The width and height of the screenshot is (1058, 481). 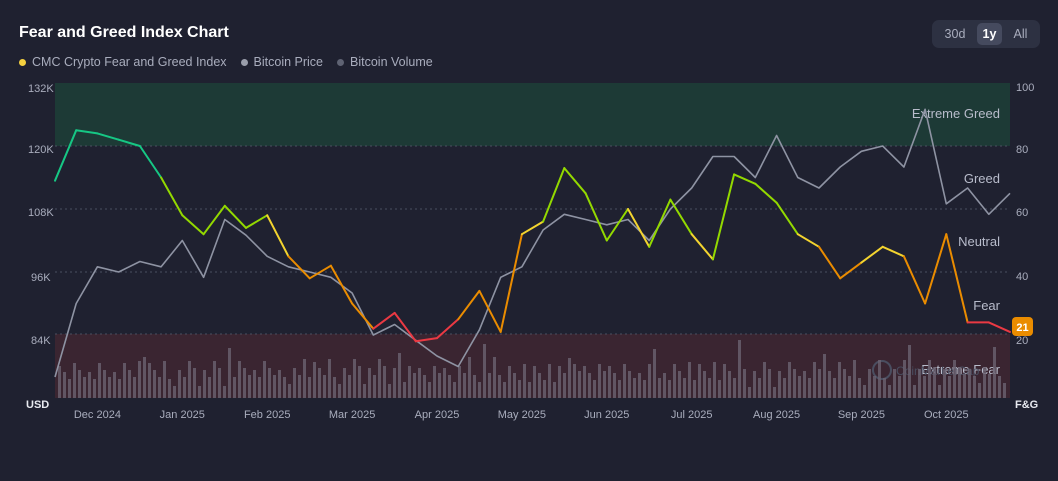 I want to click on time-range-selector: 30d 1y All, so click(x=986, y=34).